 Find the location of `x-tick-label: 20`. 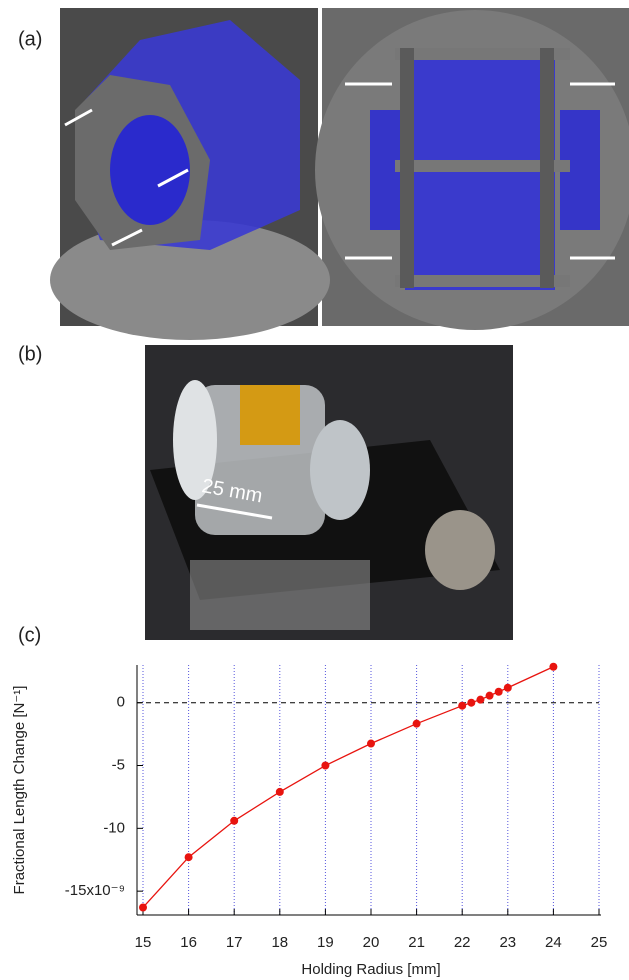

x-tick-label: 20 is located at coordinates (371, 942).